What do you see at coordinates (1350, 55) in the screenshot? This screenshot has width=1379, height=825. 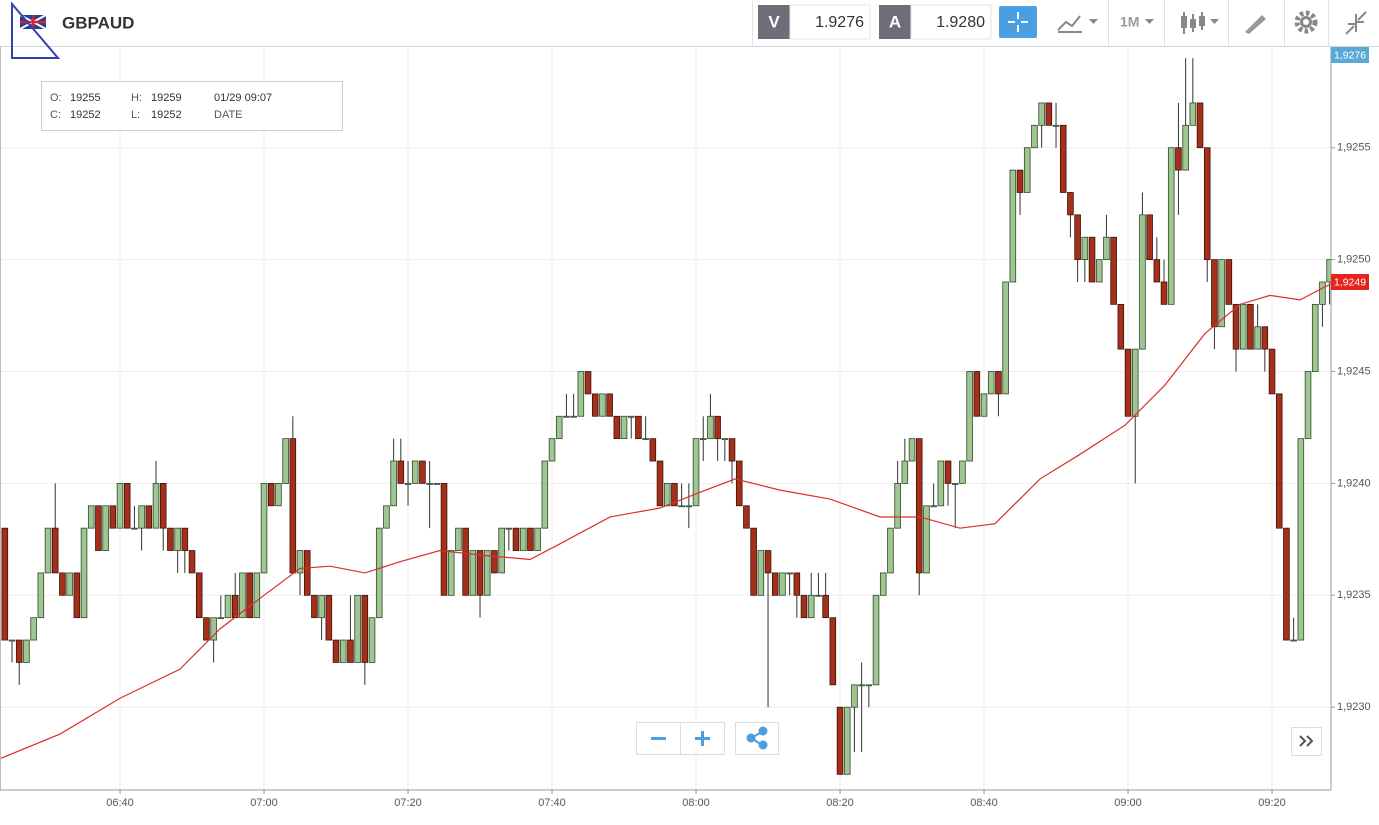 I see `bid-badge` at bounding box center [1350, 55].